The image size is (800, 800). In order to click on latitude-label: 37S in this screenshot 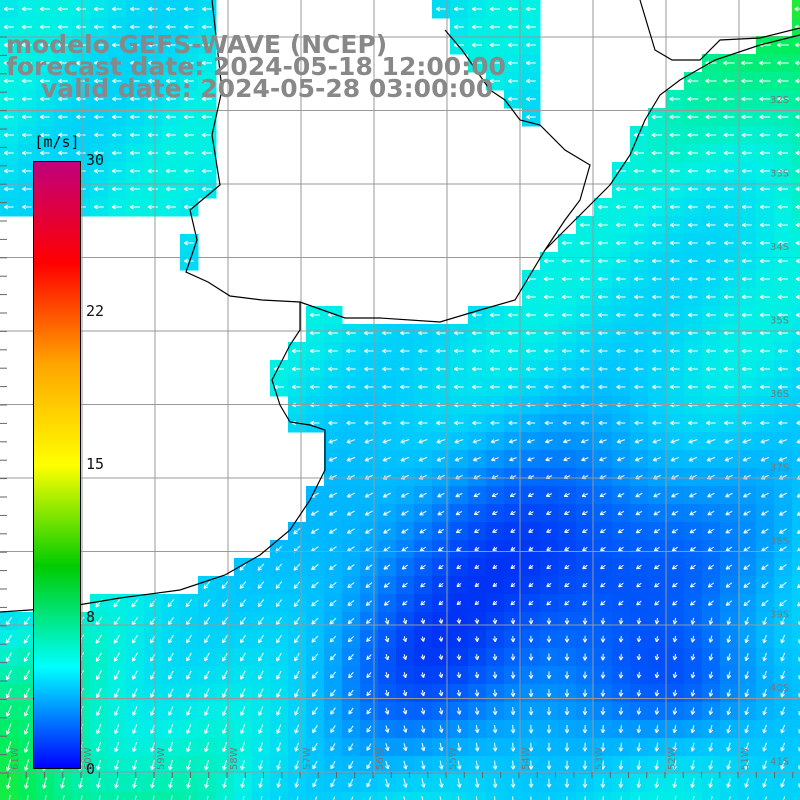, I will do `click(779, 468)`.